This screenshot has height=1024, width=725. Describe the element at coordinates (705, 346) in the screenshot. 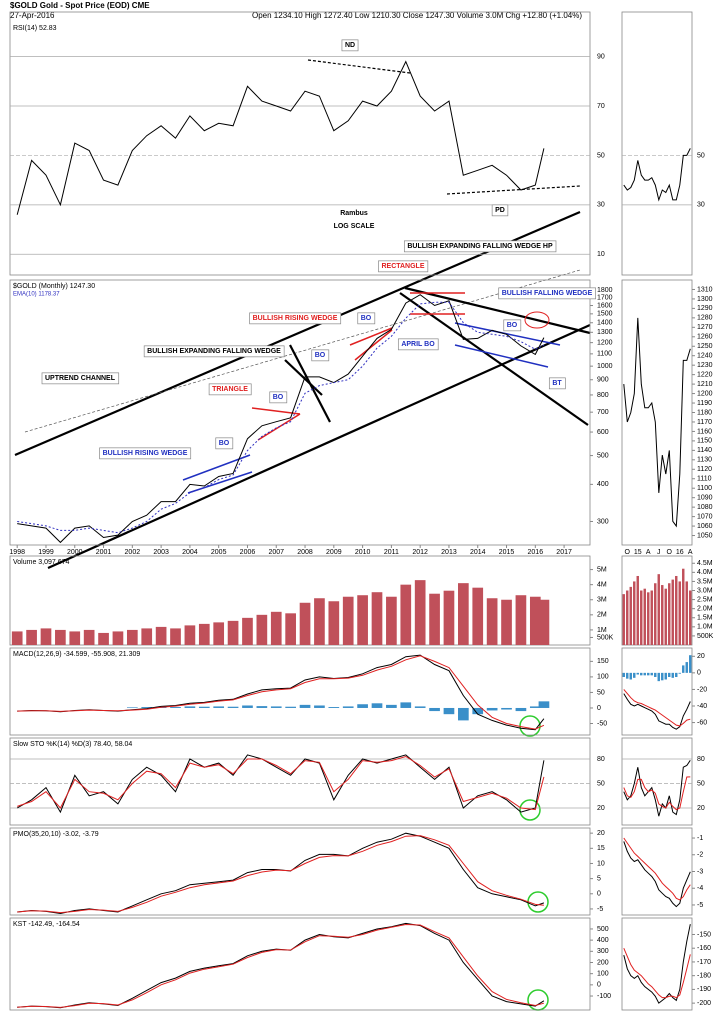

I see `y-tick-label: 1250` at that location.